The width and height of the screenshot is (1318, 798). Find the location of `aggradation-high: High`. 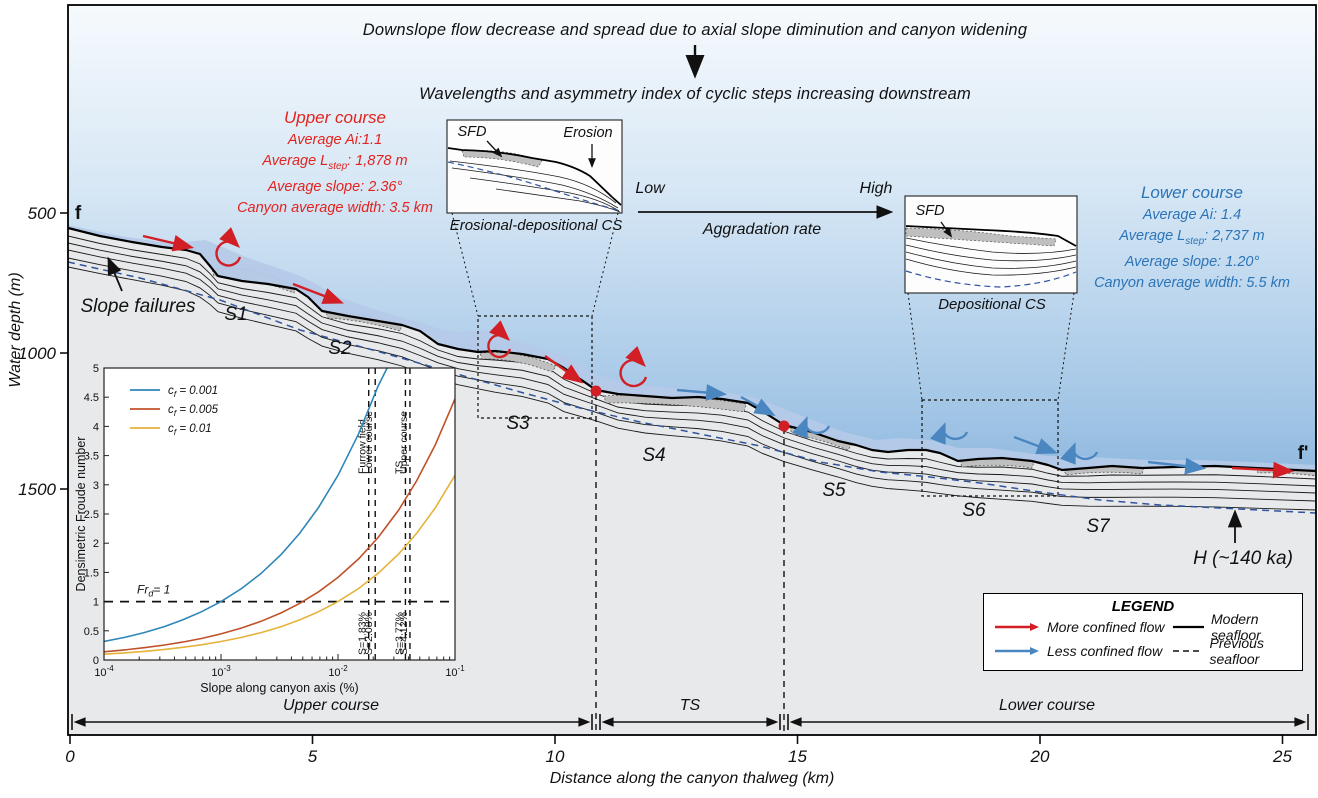

aggradation-high: High is located at coordinates (876, 188).